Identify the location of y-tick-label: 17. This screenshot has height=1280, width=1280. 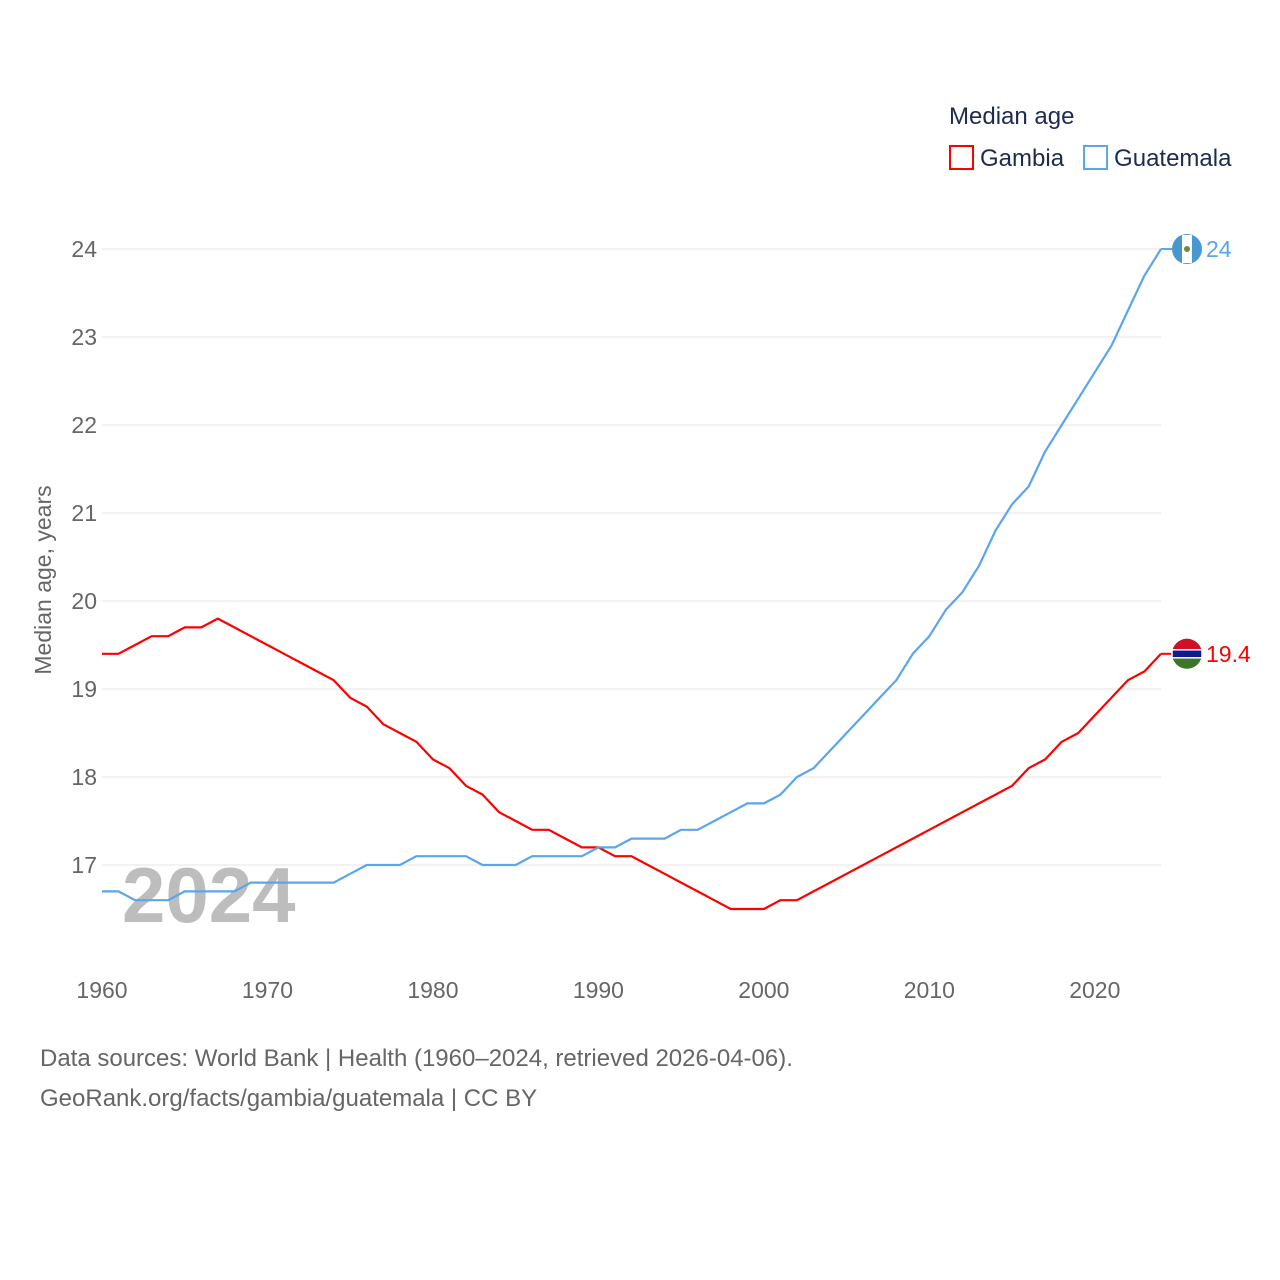
(84, 865).